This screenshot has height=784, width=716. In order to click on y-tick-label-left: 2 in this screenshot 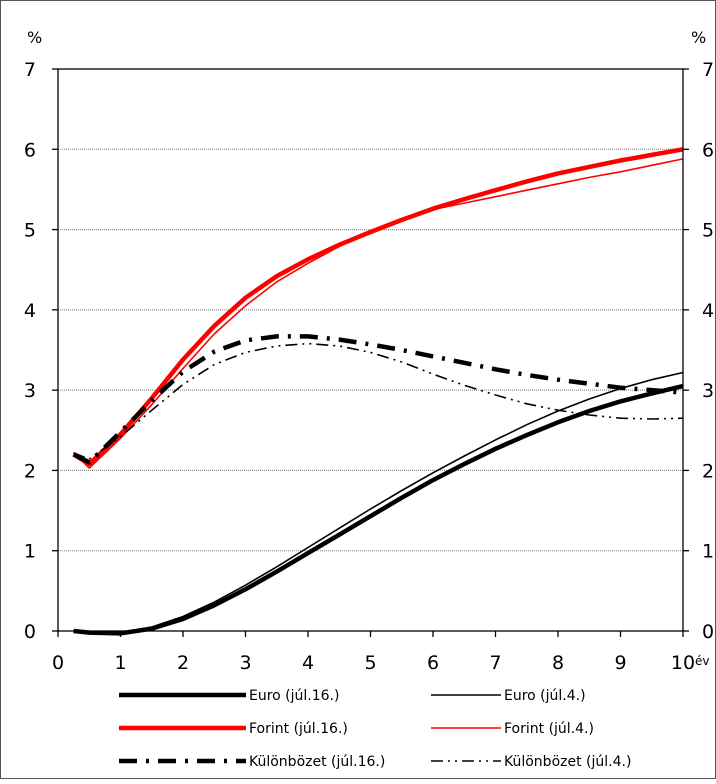, I will do `click(30, 471)`.